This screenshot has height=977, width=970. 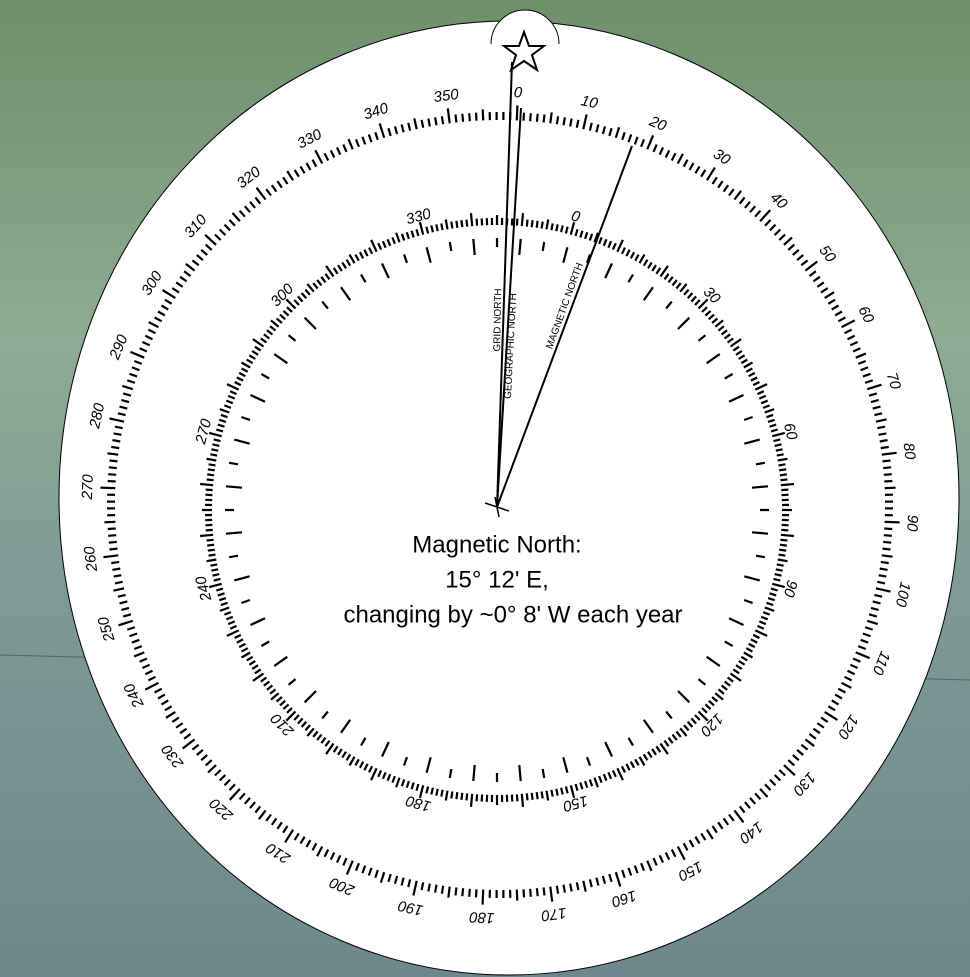 What do you see at coordinates (97, 416) in the screenshot?
I see `ring-label: 280` at bounding box center [97, 416].